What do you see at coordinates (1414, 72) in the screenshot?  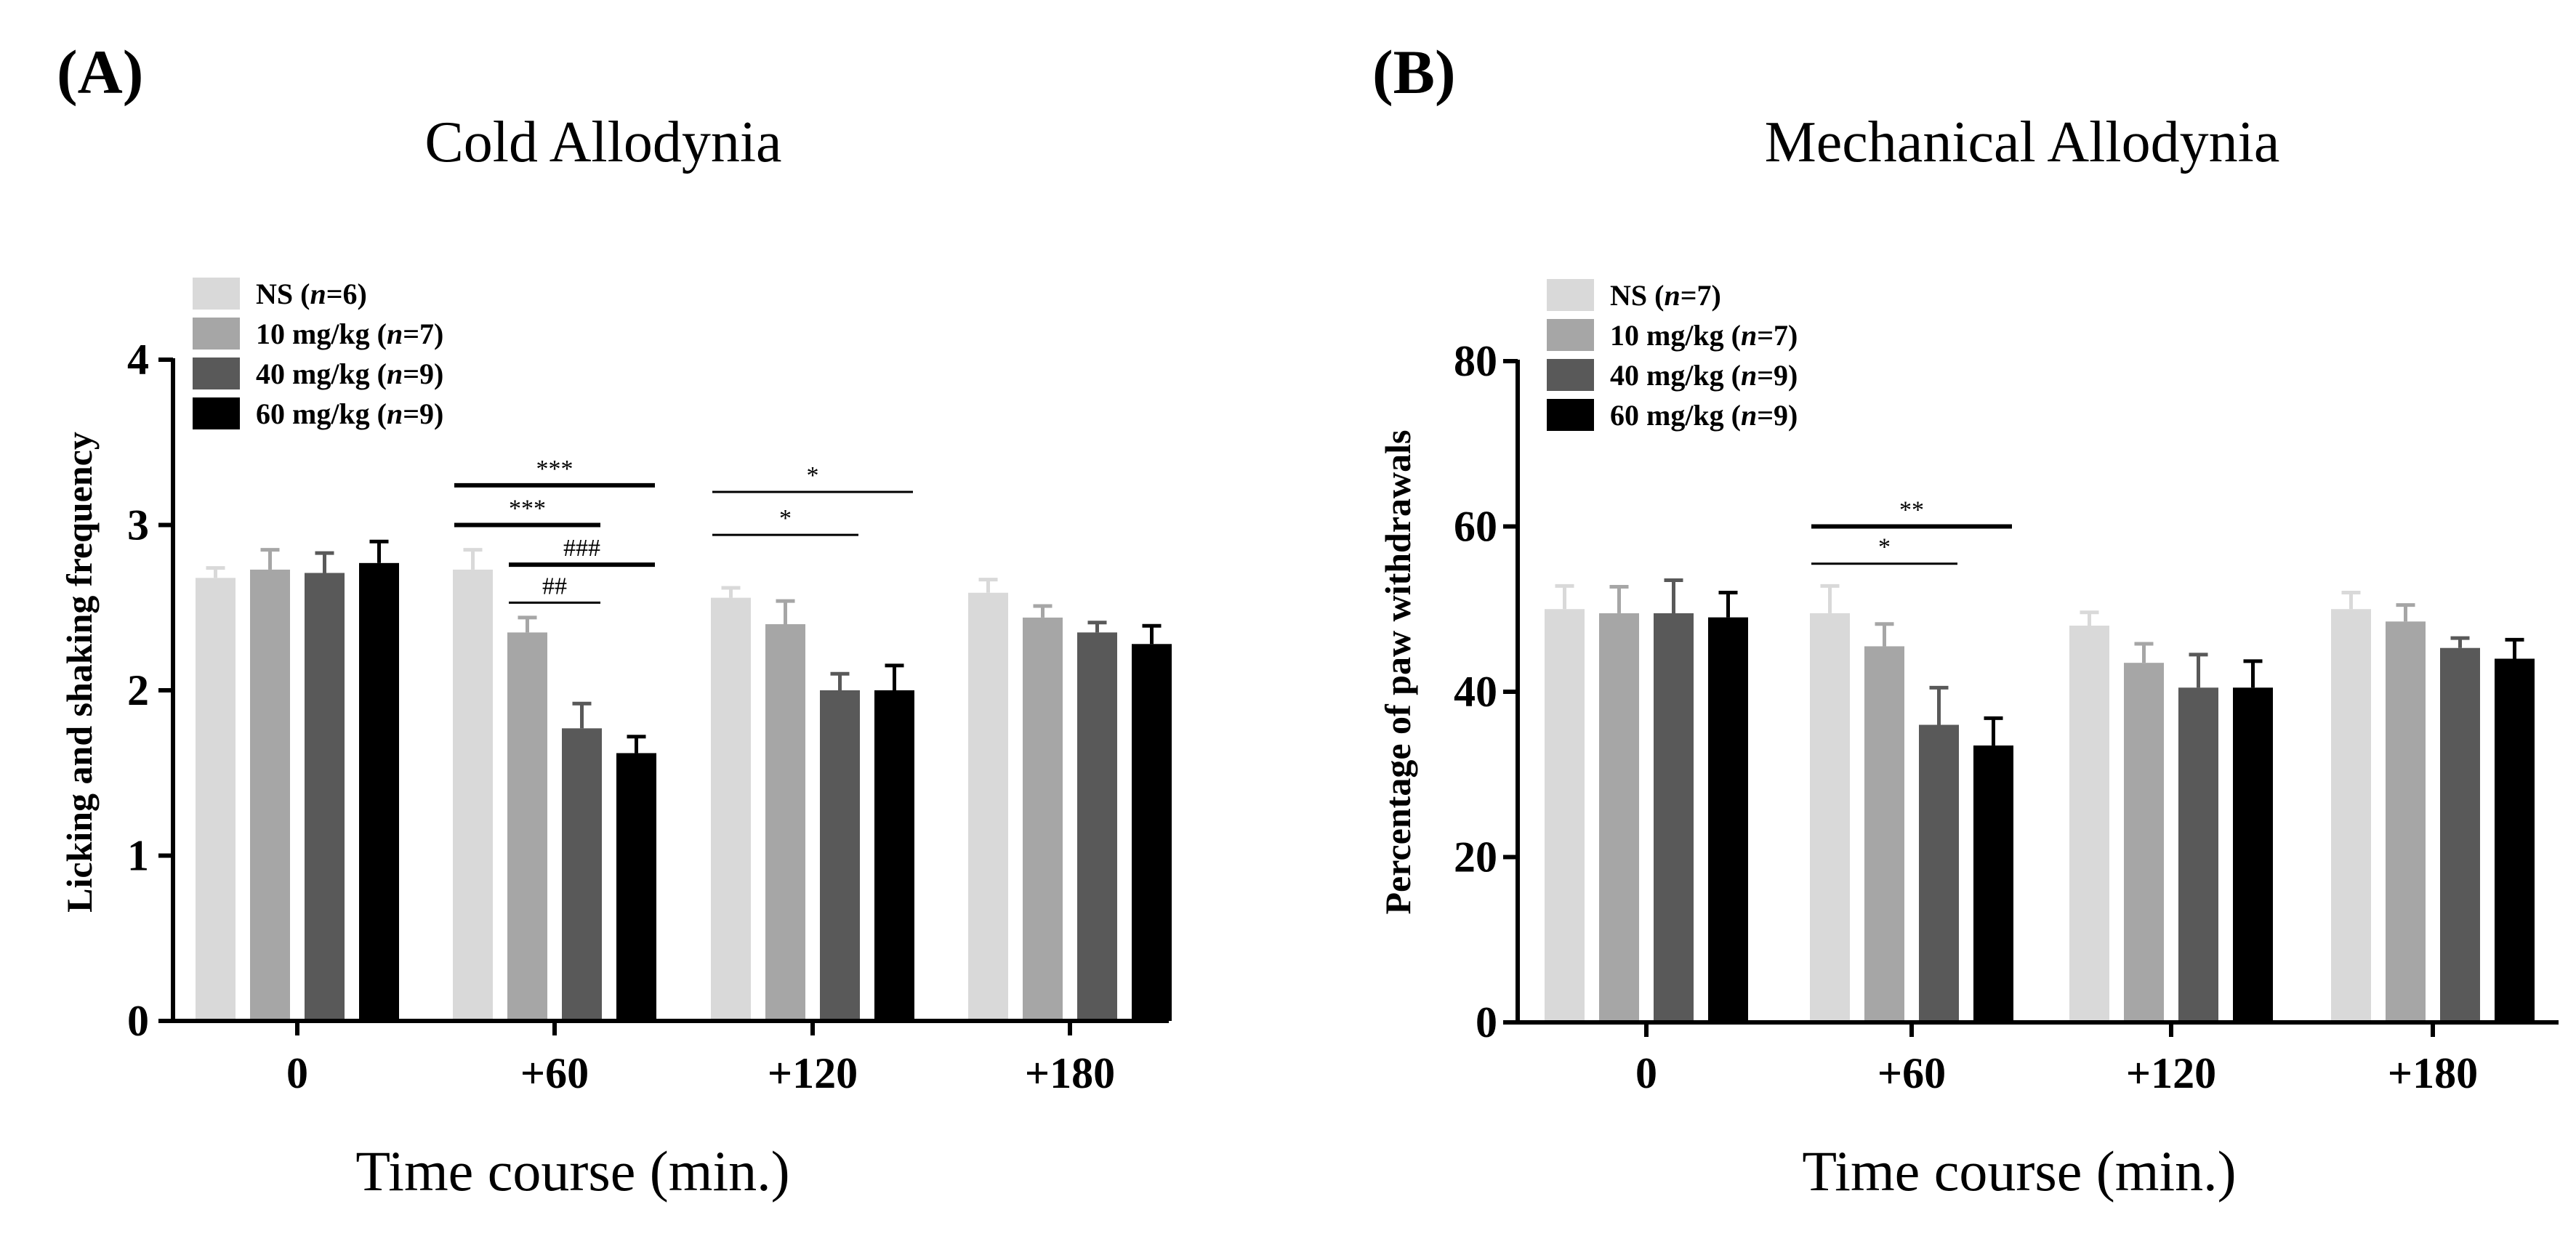 I see `panel-label: (B)` at bounding box center [1414, 72].